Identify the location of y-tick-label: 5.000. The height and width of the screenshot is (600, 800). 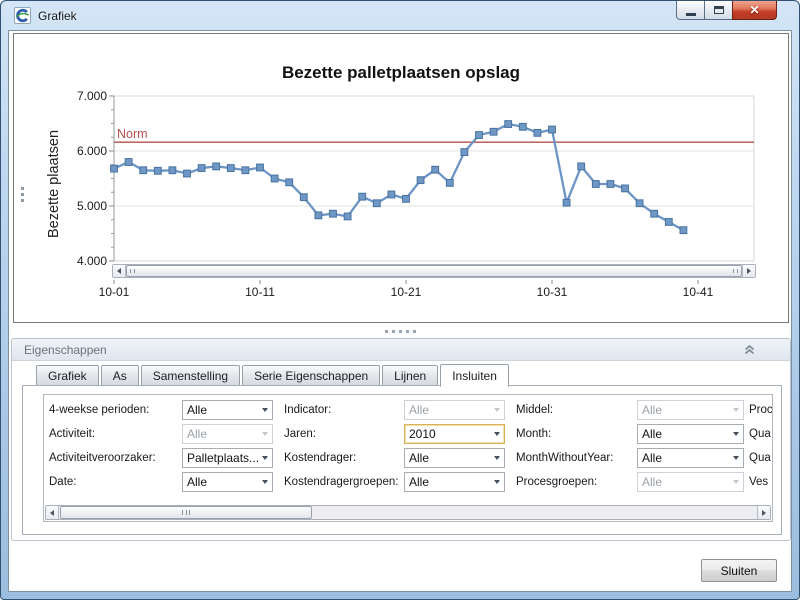
(92, 206).